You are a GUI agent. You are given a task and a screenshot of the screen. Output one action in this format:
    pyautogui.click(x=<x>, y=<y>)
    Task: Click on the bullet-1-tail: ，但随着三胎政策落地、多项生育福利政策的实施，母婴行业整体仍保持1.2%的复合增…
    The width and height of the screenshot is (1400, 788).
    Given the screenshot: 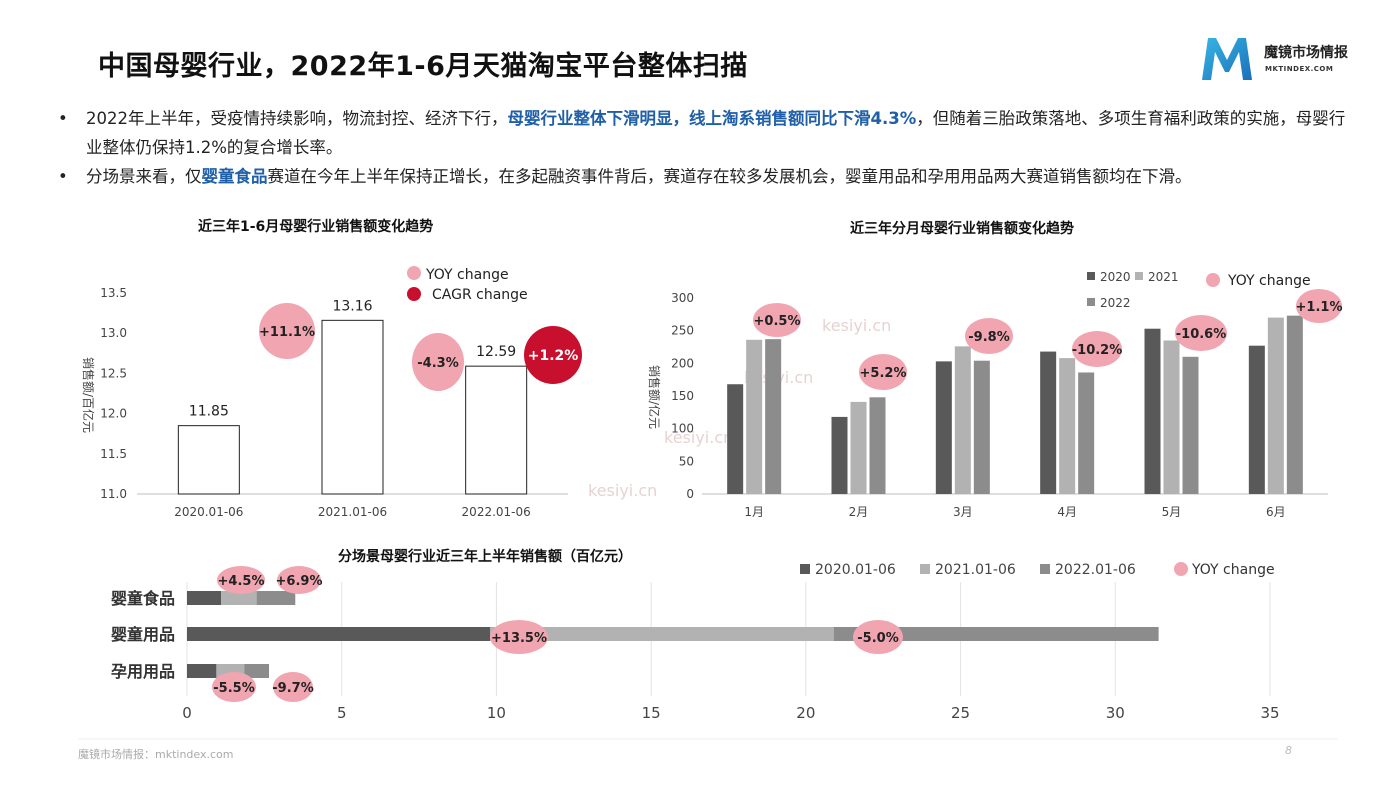 What is the action you would take?
    pyautogui.click(x=716, y=133)
    